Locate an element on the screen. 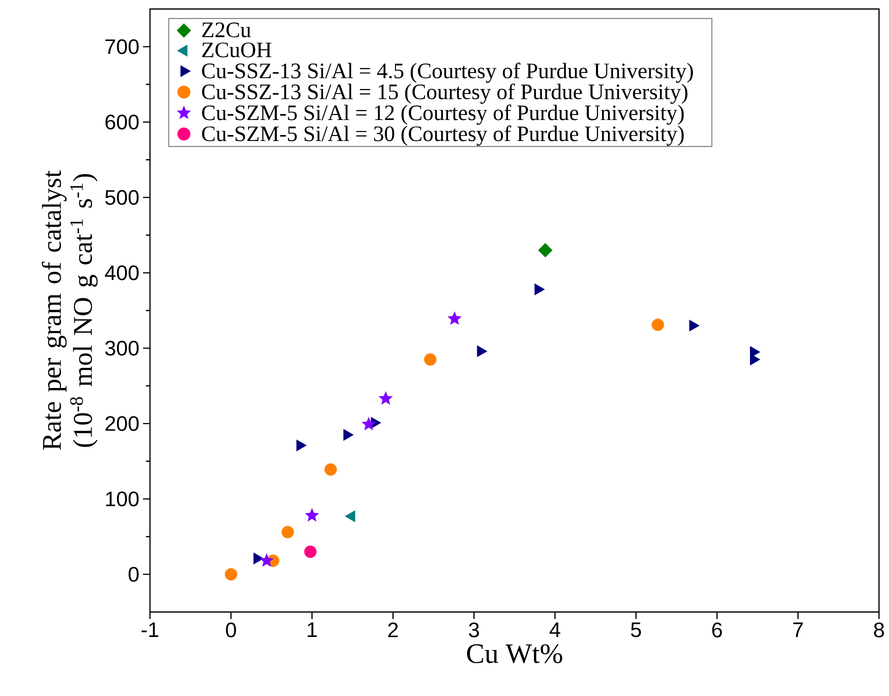 The image size is (889, 696). x-tick-label: 5 is located at coordinates (636, 630).